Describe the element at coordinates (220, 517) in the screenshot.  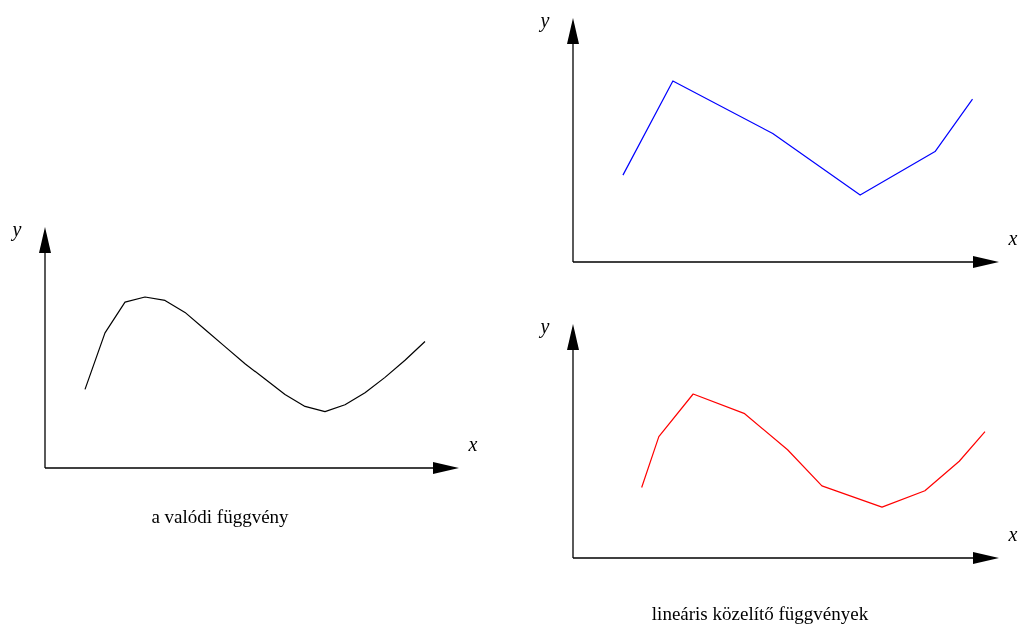
I see `text: a valódi függvény` at that location.